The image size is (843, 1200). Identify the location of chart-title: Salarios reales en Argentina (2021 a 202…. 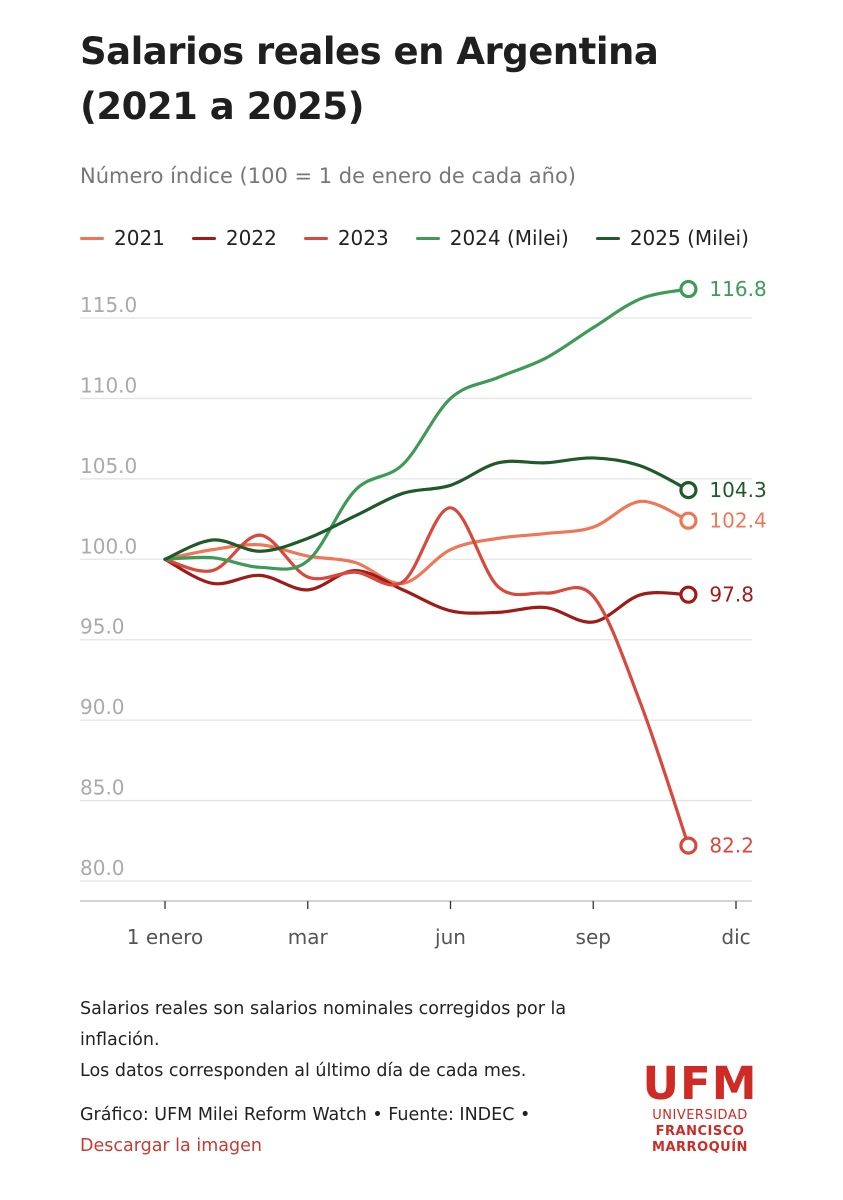
(369, 79).